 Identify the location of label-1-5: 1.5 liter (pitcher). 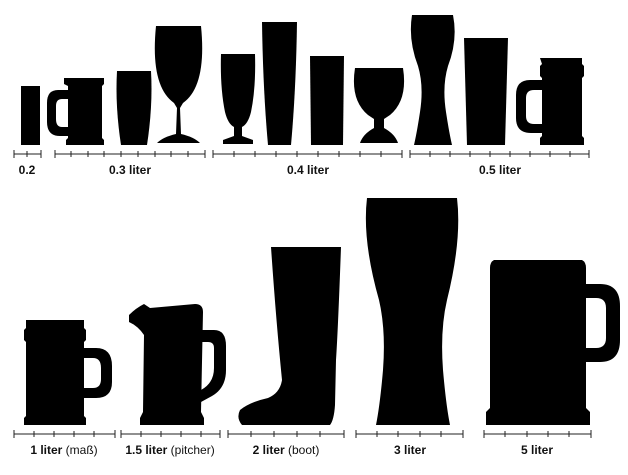
(169, 450).